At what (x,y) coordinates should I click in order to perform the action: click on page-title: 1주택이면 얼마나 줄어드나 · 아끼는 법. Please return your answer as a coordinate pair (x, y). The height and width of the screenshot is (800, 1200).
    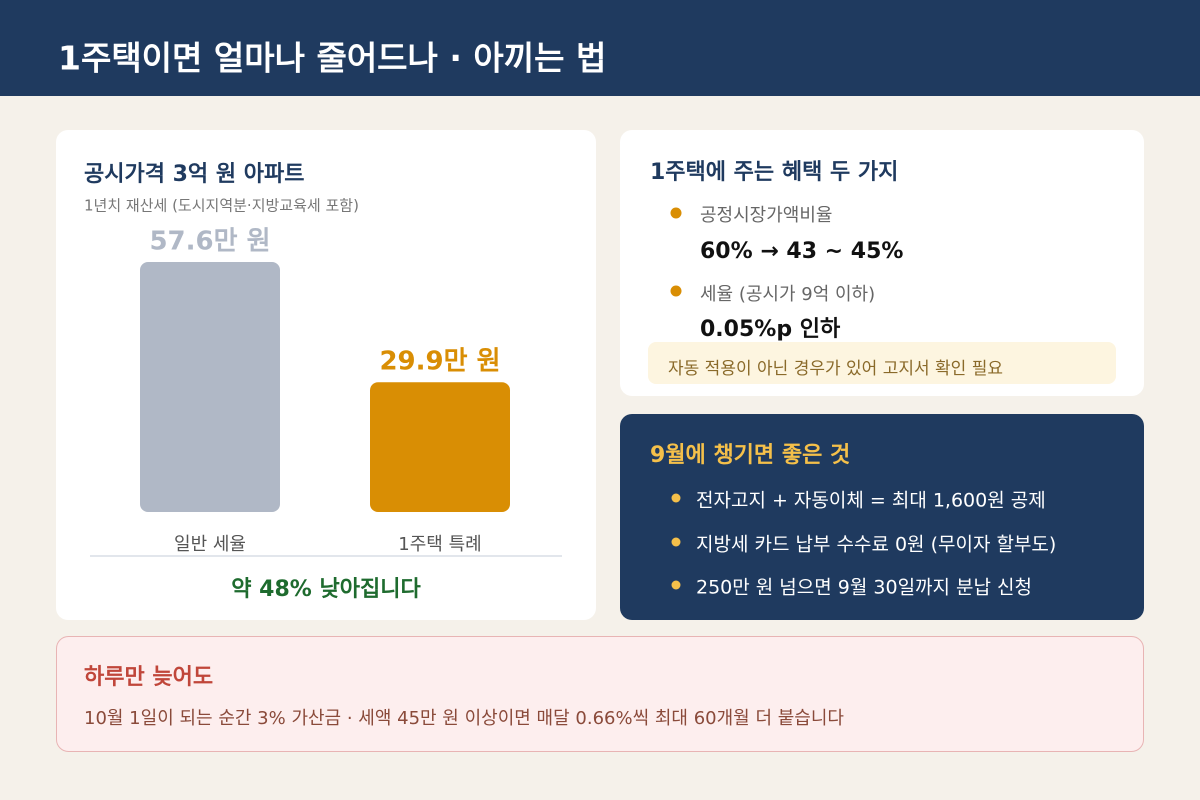
    Looking at the image, I should click on (332, 58).